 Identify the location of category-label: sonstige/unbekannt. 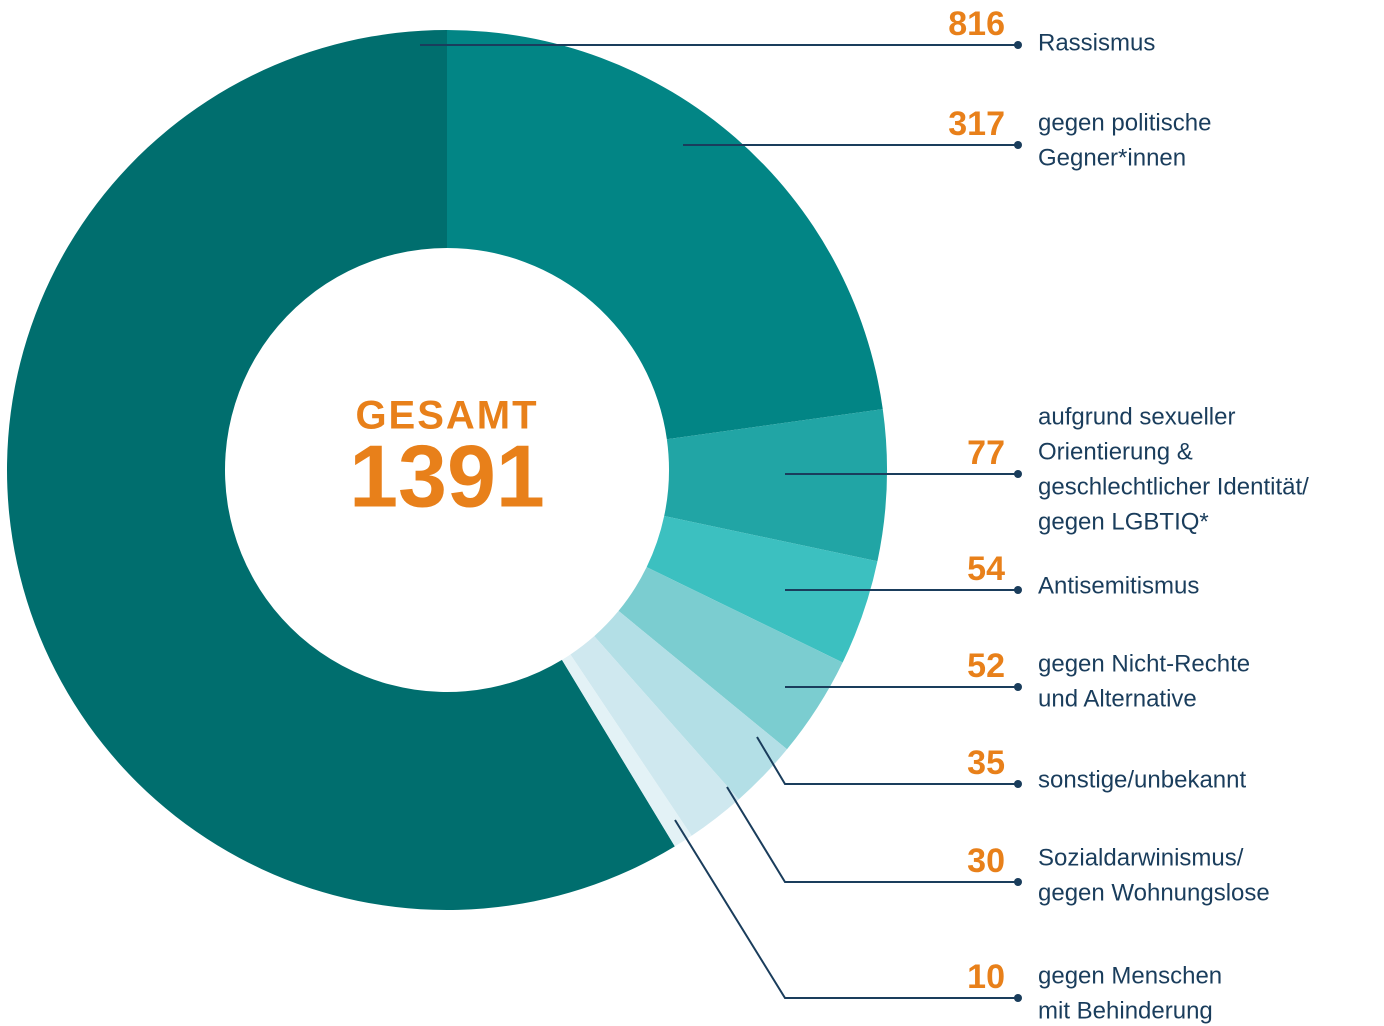
(1142, 779).